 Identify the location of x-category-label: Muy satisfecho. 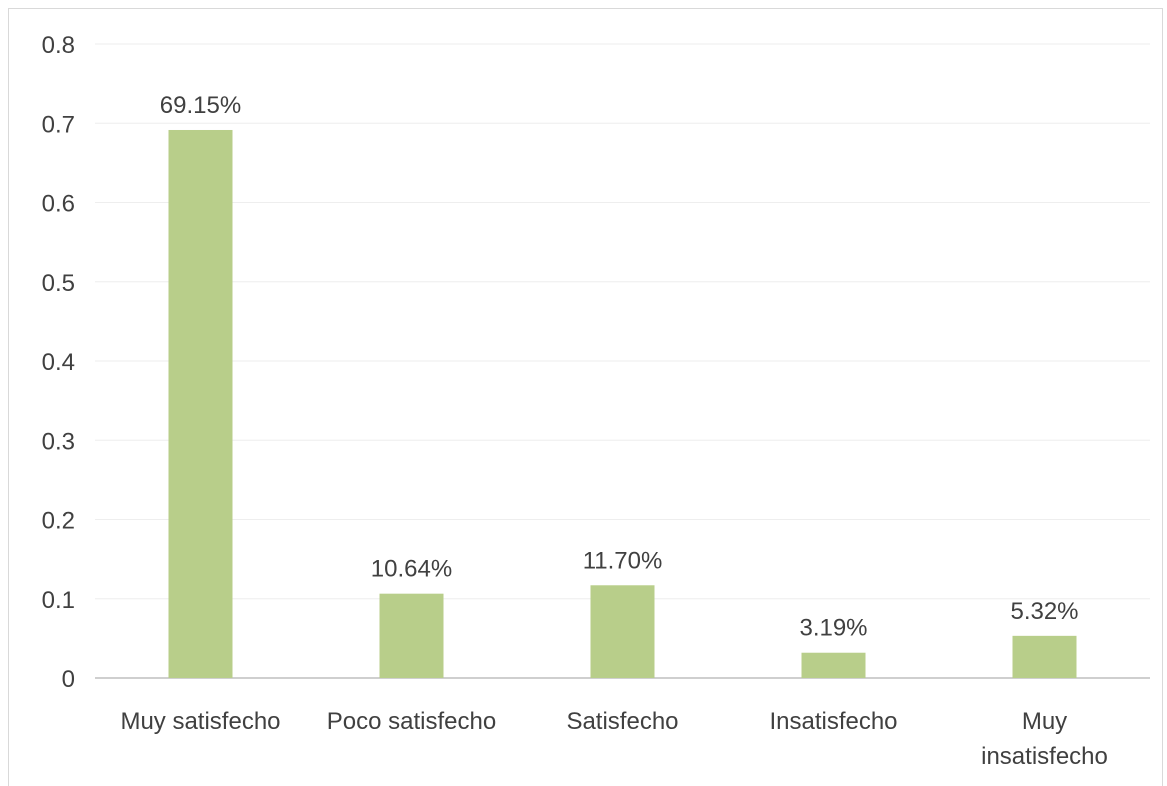
(200, 721).